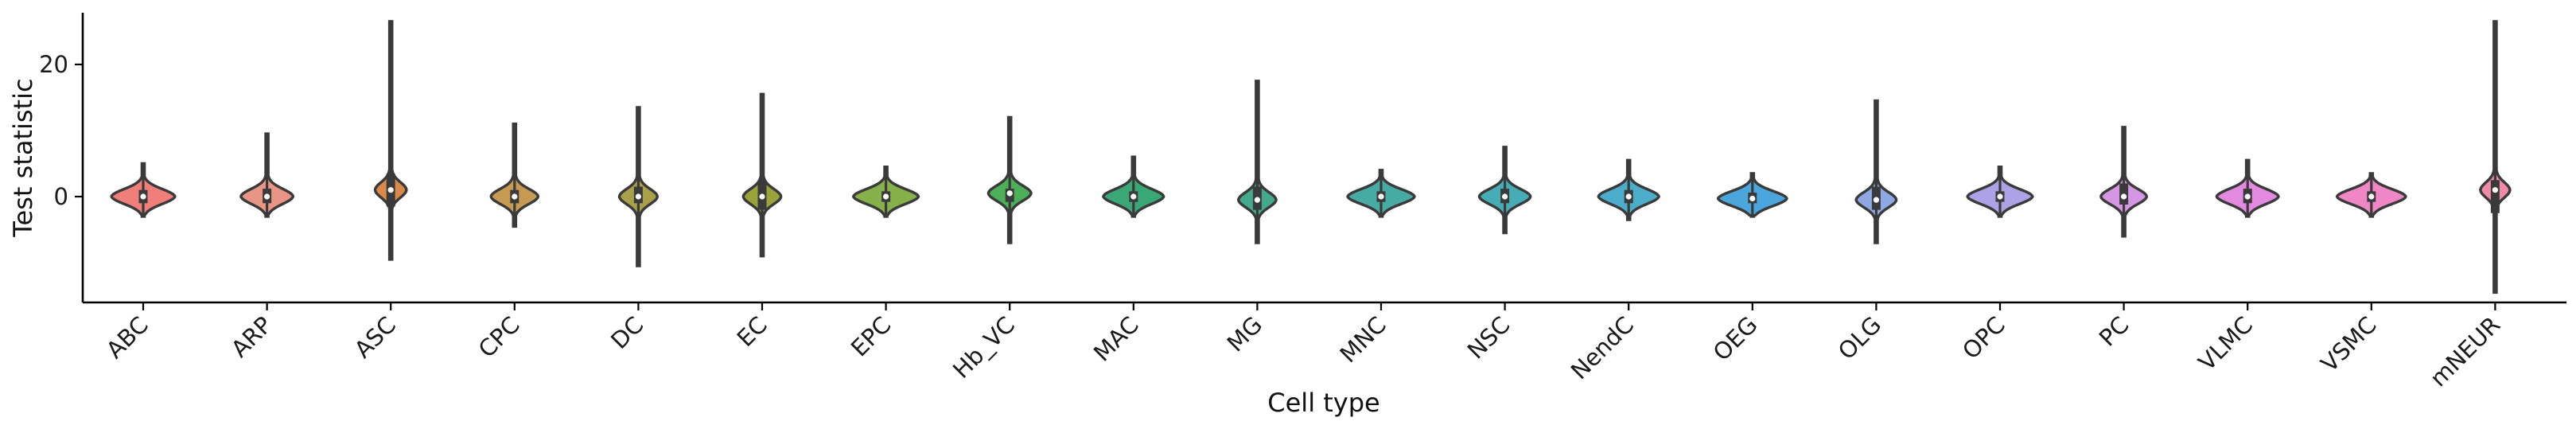  What do you see at coordinates (872, 336) in the screenshot?
I see `x-tick-label: EPC` at bounding box center [872, 336].